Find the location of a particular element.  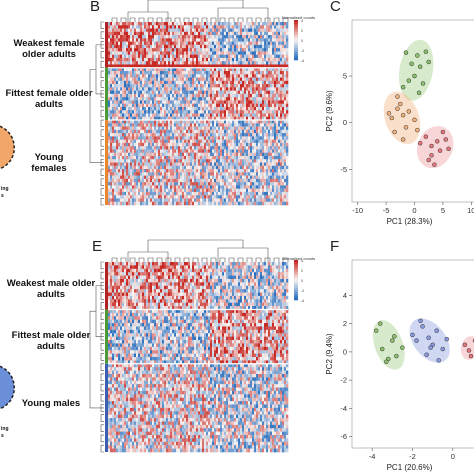

group-label-weakest-female: Weakest female older adults is located at coordinates (49, 49).